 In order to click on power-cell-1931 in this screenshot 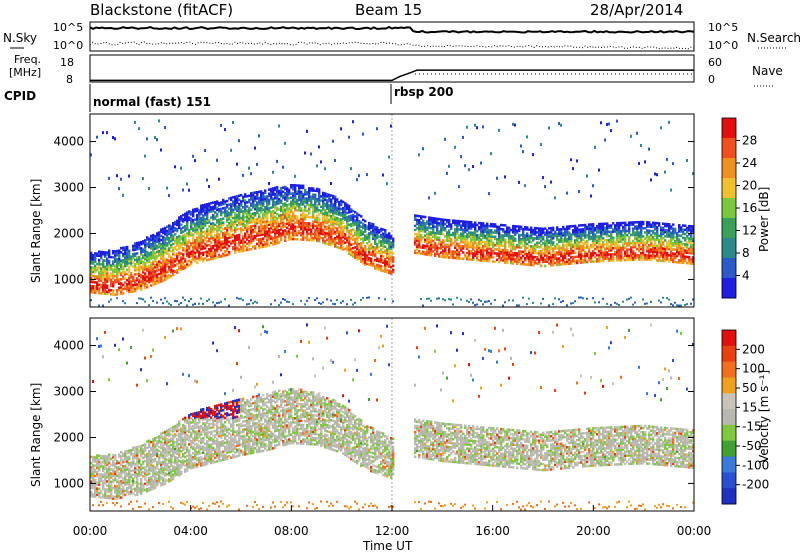, I will do `click(279, 191)`.